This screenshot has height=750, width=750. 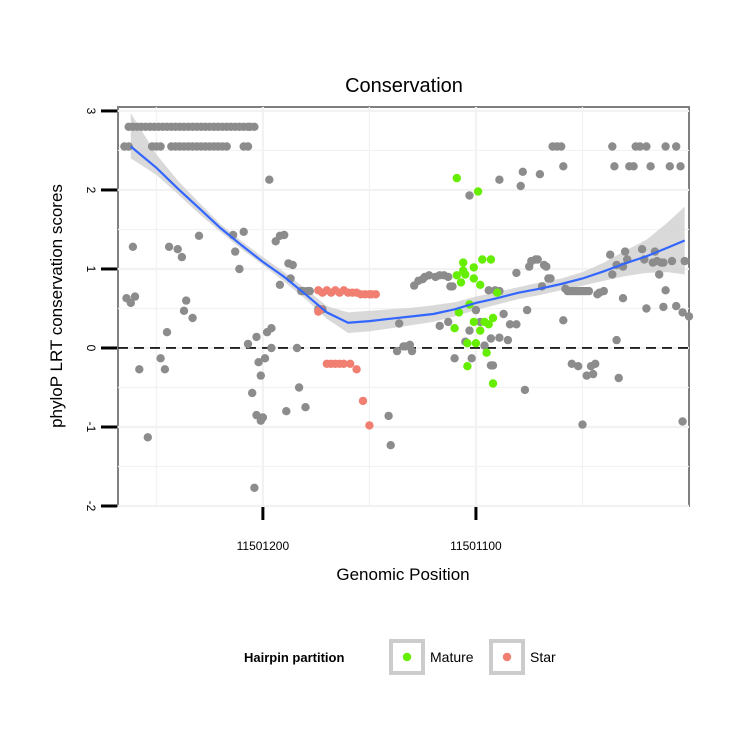 I want to click on y-tick-label: -2, so click(x=91, y=506).